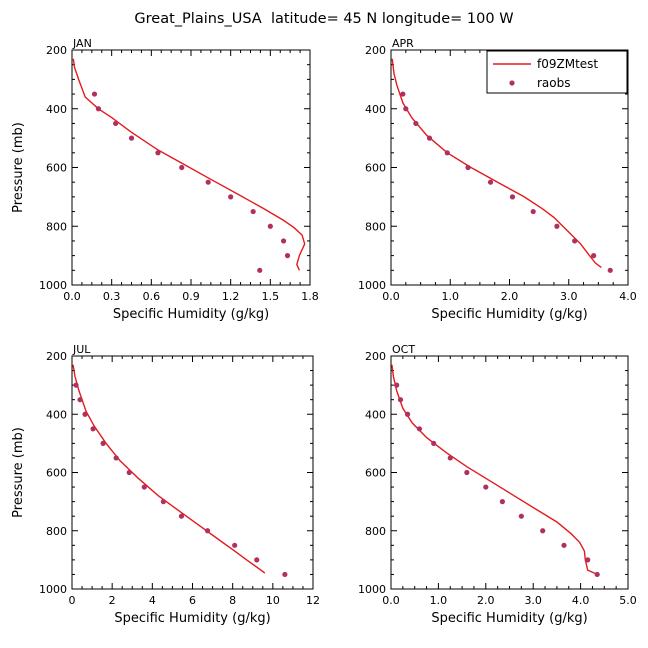  Describe the element at coordinates (554, 83) in the screenshot. I see `legend-obs-label: raobs` at that location.